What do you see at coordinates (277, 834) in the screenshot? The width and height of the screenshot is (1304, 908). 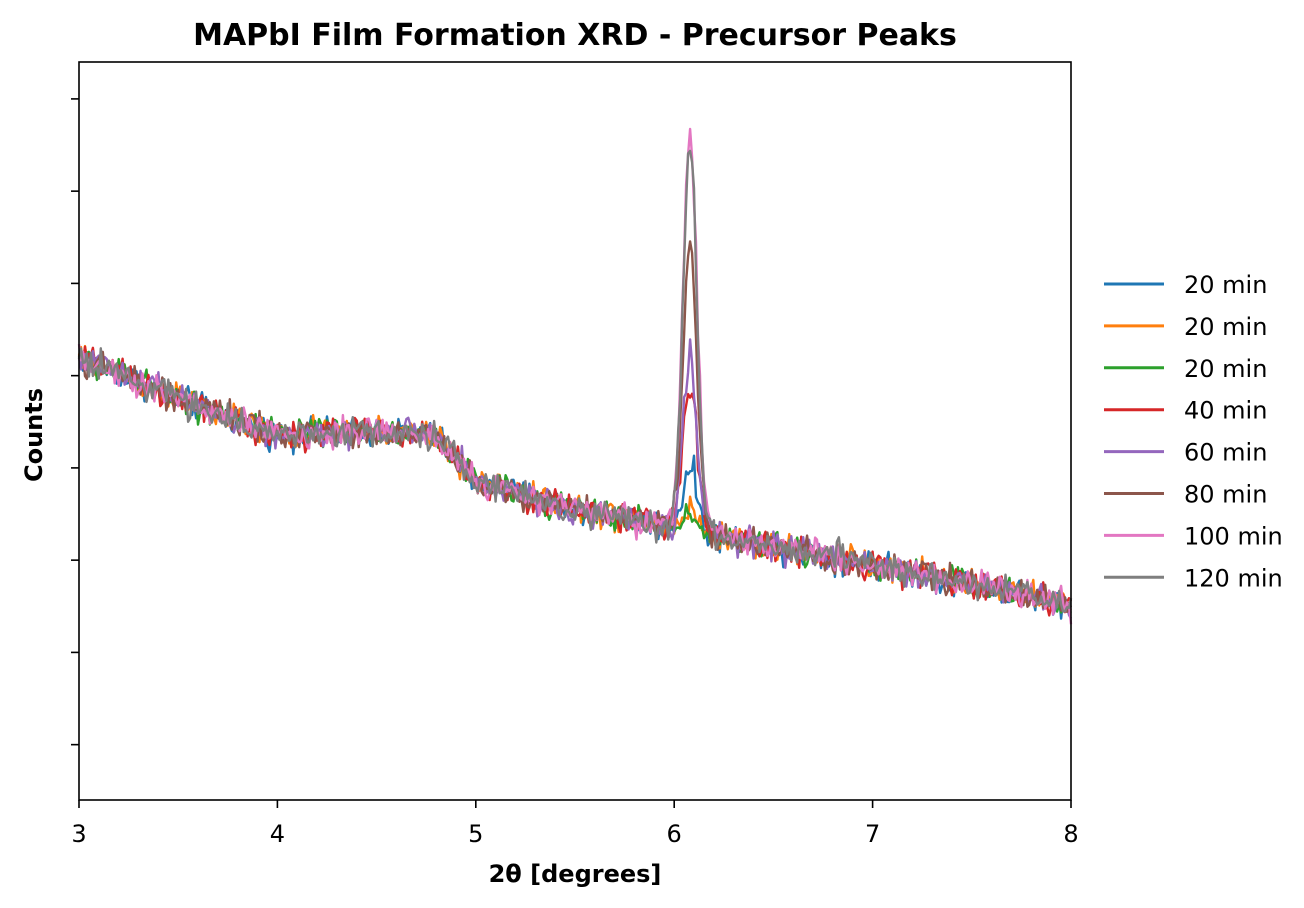 I see `x-tick-label: 4` at bounding box center [277, 834].